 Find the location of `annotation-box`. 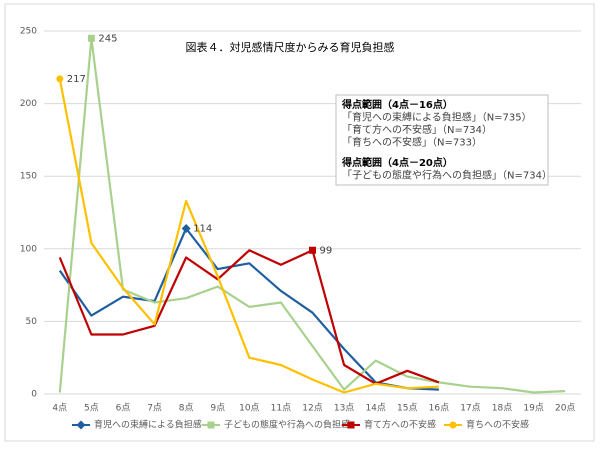

annotation-box is located at coordinates (442, 140).